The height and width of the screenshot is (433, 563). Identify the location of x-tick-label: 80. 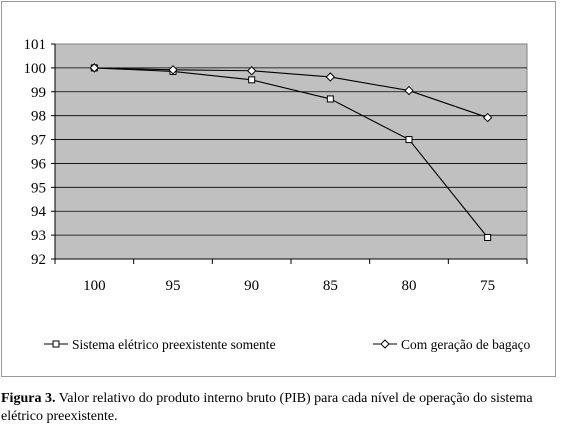
(409, 286).